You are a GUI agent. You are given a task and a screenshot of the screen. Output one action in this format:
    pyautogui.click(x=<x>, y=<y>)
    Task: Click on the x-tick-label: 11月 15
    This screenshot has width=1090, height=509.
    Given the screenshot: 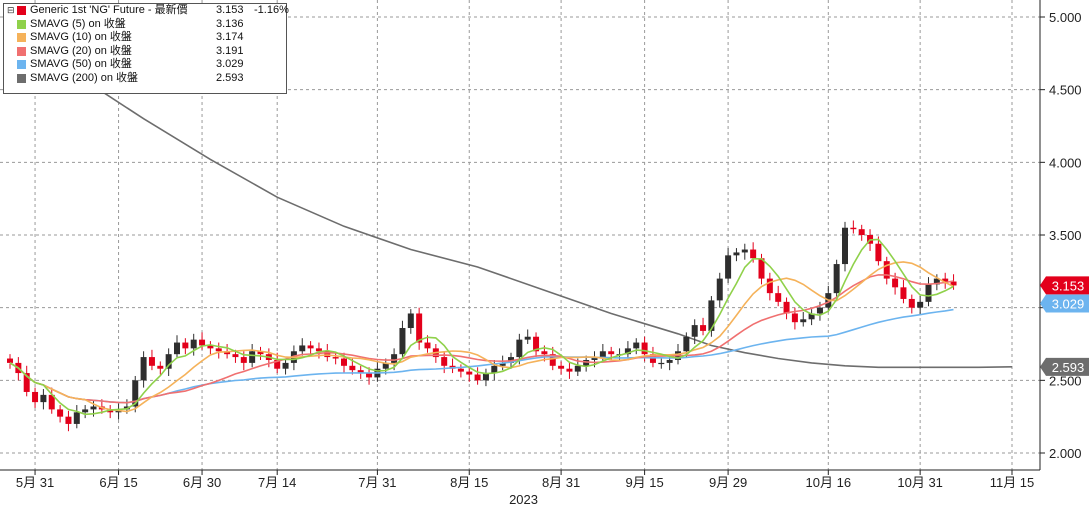 What is the action you would take?
    pyautogui.click(x=1012, y=482)
    